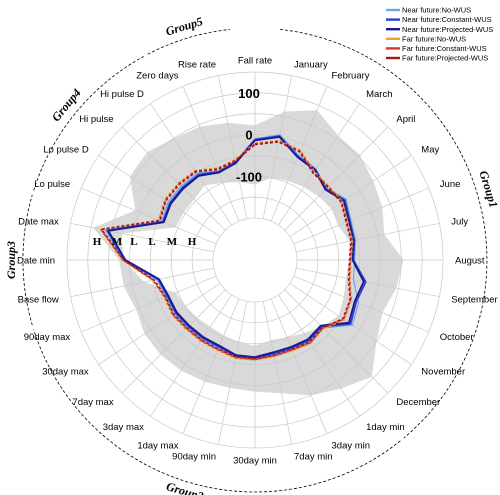 Image resolution: width=500 pixels, height=495 pixels. What do you see at coordinates (122, 94) in the screenshot?
I see `category-label: Hi pulse D` at bounding box center [122, 94].